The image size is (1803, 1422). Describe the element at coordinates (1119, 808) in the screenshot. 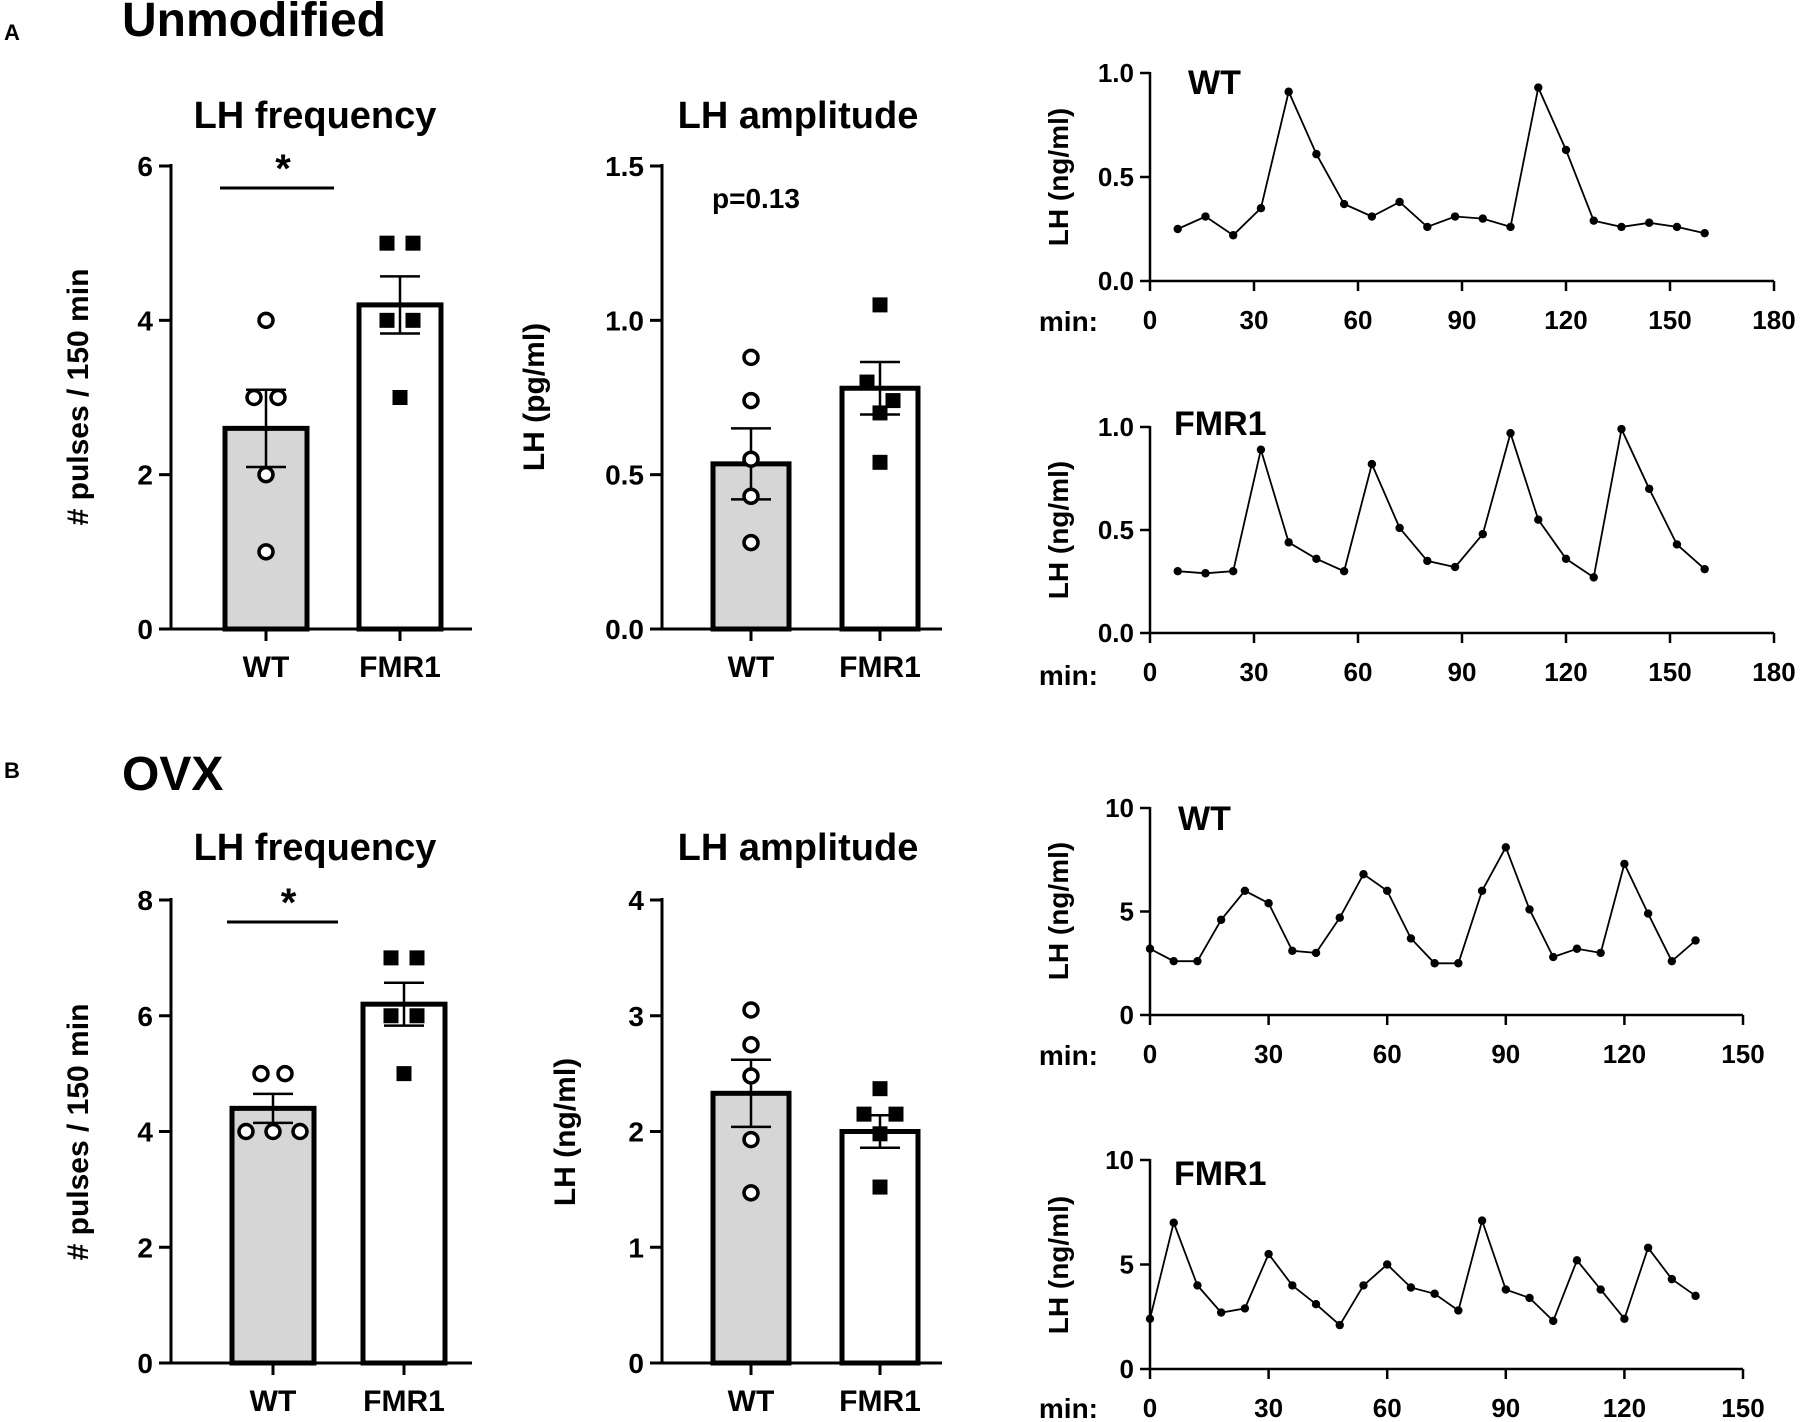

I see `y-tick-label: 10` at that location.